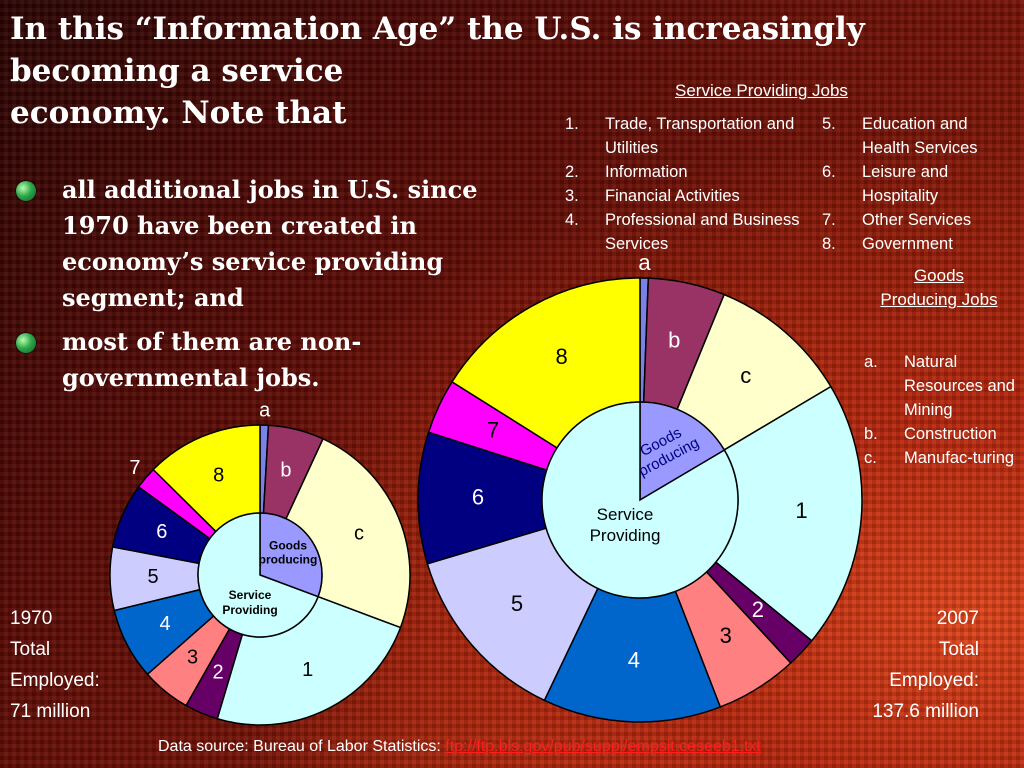 The image size is (1024, 768). Describe the element at coordinates (652, 196) in the screenshot. I see `legend-item: 3. Financial Activities` at that location.